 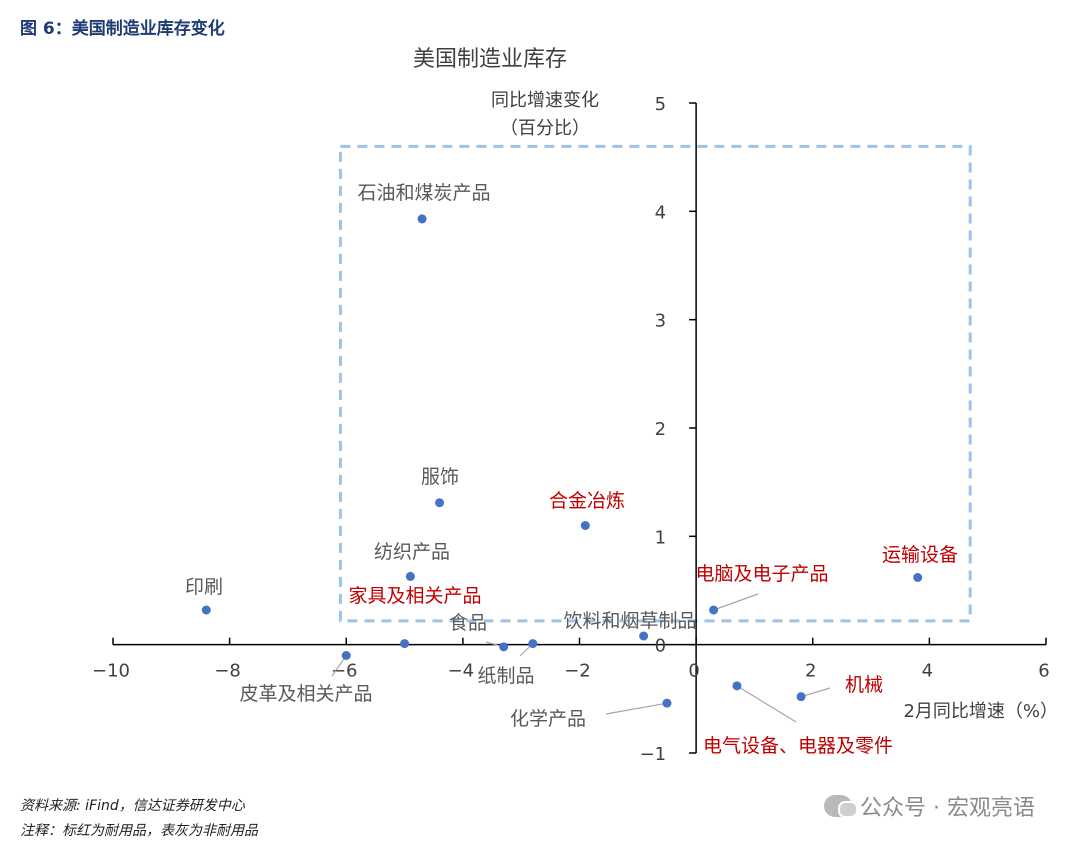 What do you see at coordinates (660, 537) in the screenshot?
I see `y-tick-label: 1` at bounding box center [660, 537].